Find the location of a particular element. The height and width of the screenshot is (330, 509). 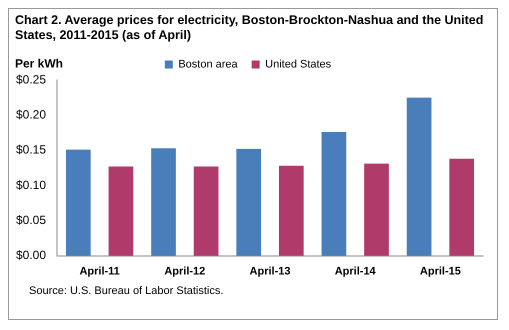

source-note: Source: U.S. Bureau of Labor Statistics. is located at coordinates (126, 290).